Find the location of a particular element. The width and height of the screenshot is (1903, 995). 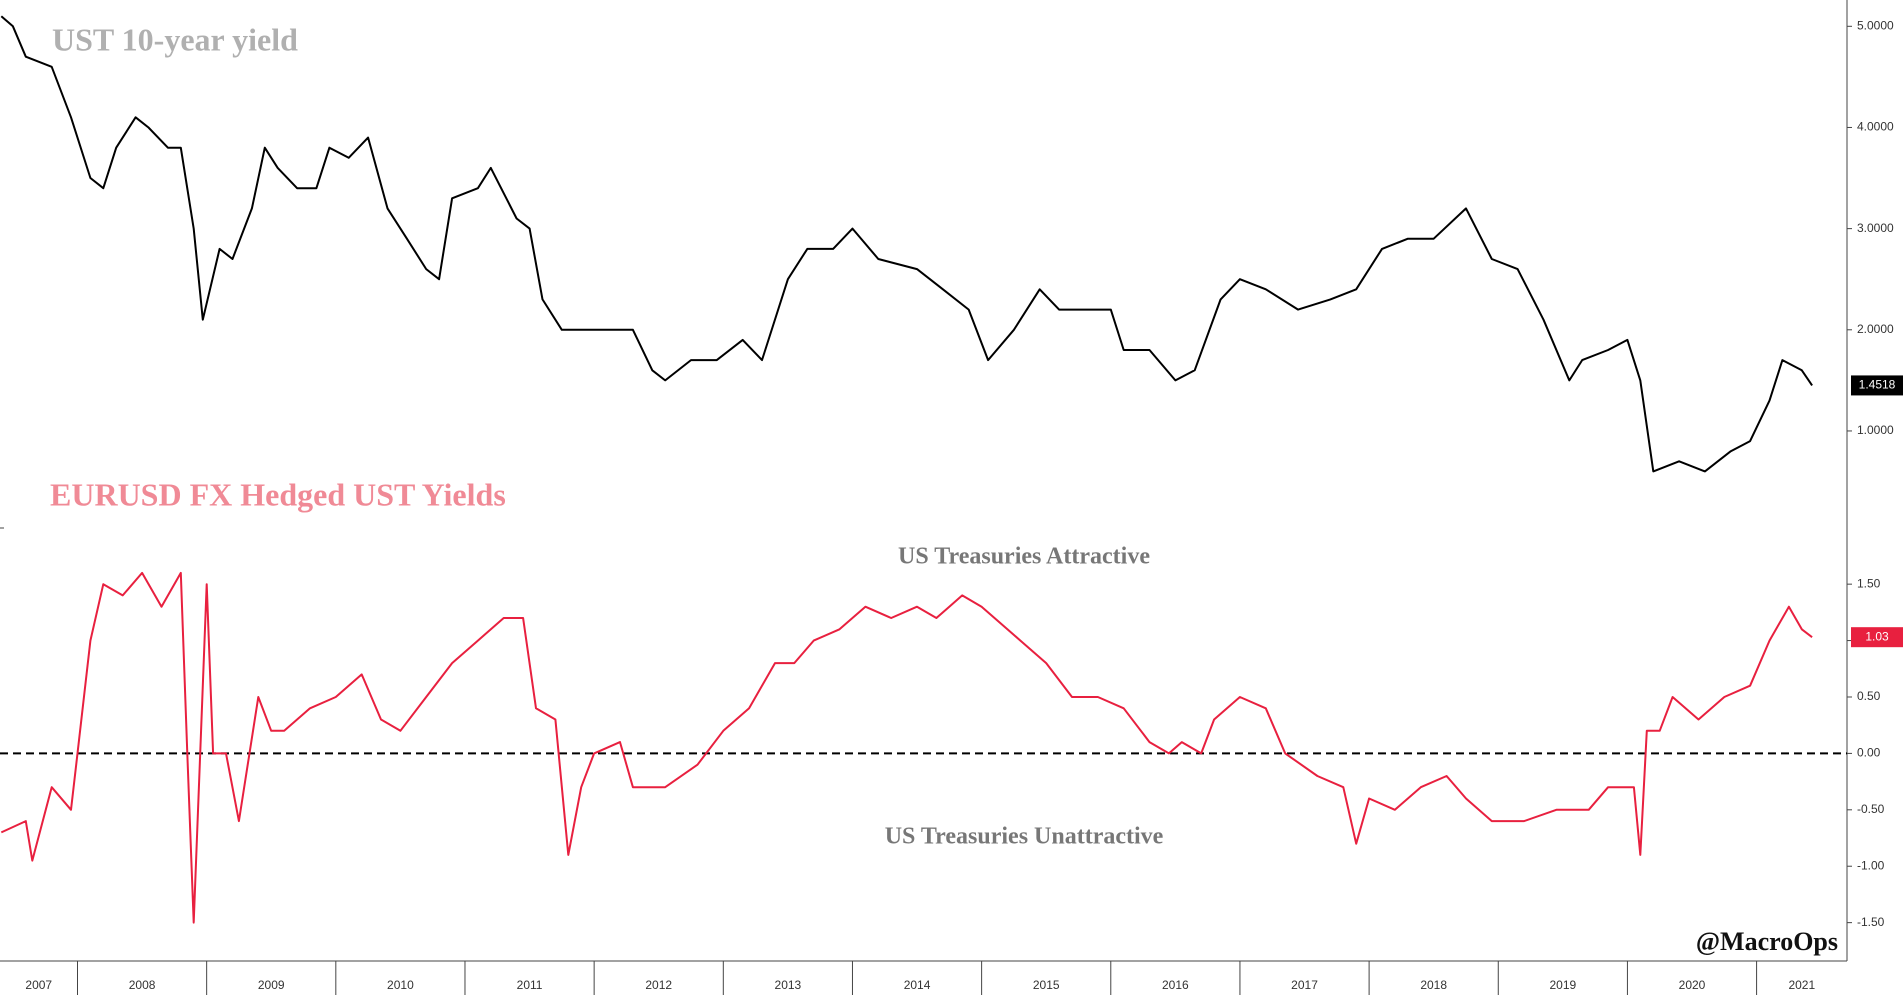

x-tick-label: 2012 is located at coordinates (658, 985).